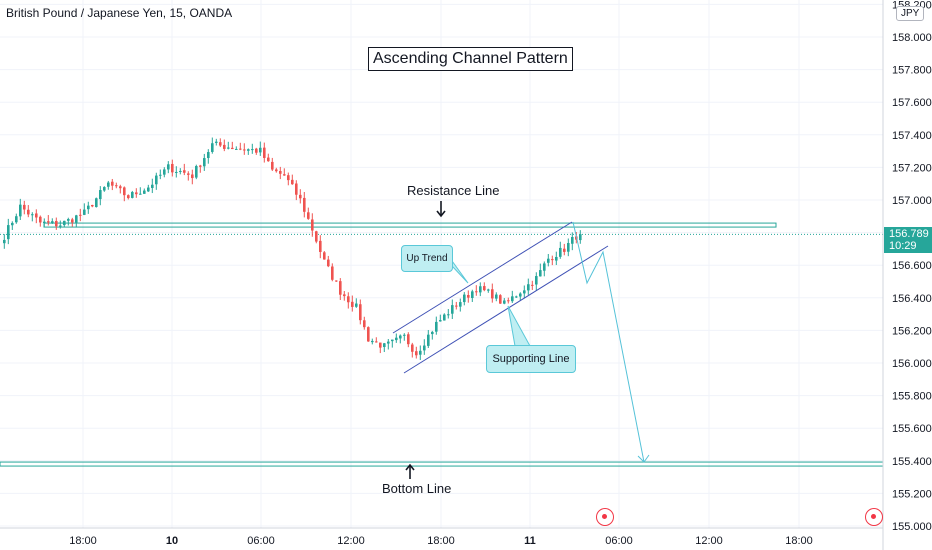  Describe the element at coordinates (912, 429) in the screenshot. I see `y-tick-label: 155.600` at that location.